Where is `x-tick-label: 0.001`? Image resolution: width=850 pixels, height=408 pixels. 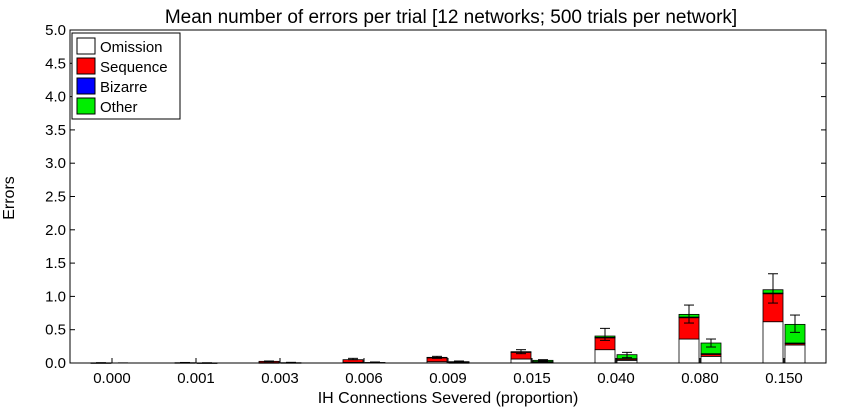
x-tick-label: 0.001 is located at coordinates (196, 378).